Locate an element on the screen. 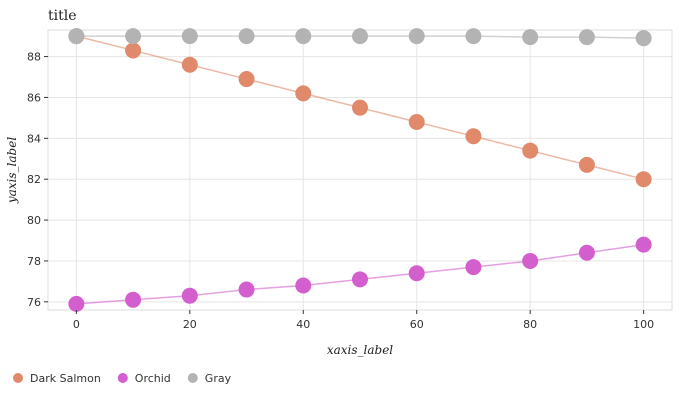 The width and height of the screenshot is (680, 400). x-tick-label: 100 is located at coordinates (643, 324).